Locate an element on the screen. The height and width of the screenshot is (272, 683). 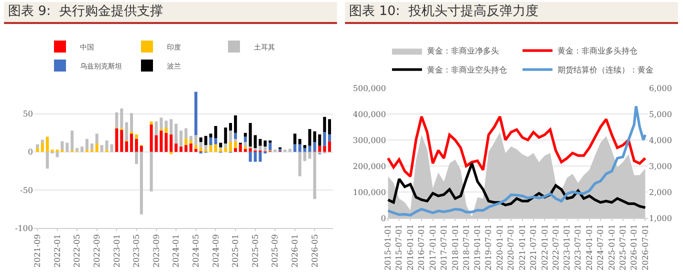
y2-tick-label: 4,000 is located at coordinates (660, 140).